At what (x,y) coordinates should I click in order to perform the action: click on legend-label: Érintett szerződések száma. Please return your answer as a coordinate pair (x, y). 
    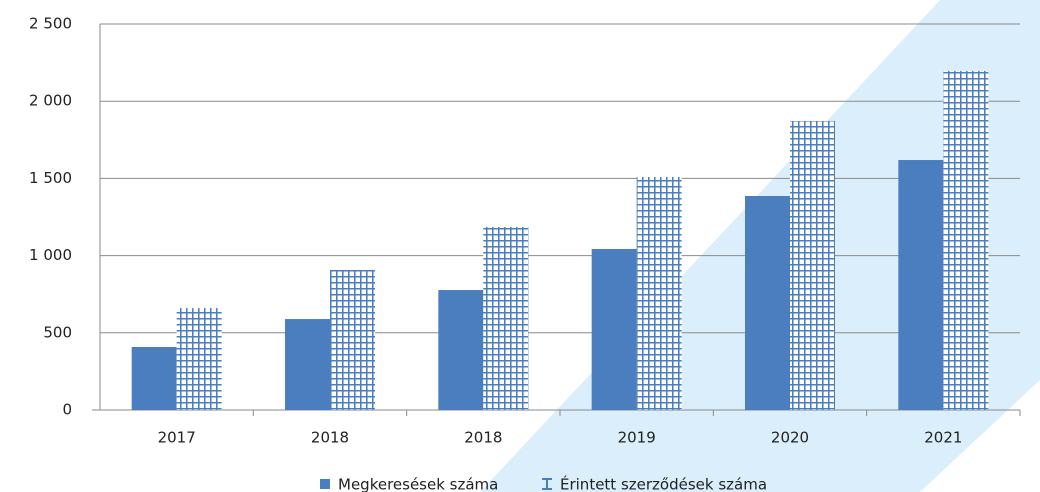
    Looking at the image, I should click on (663, 483).